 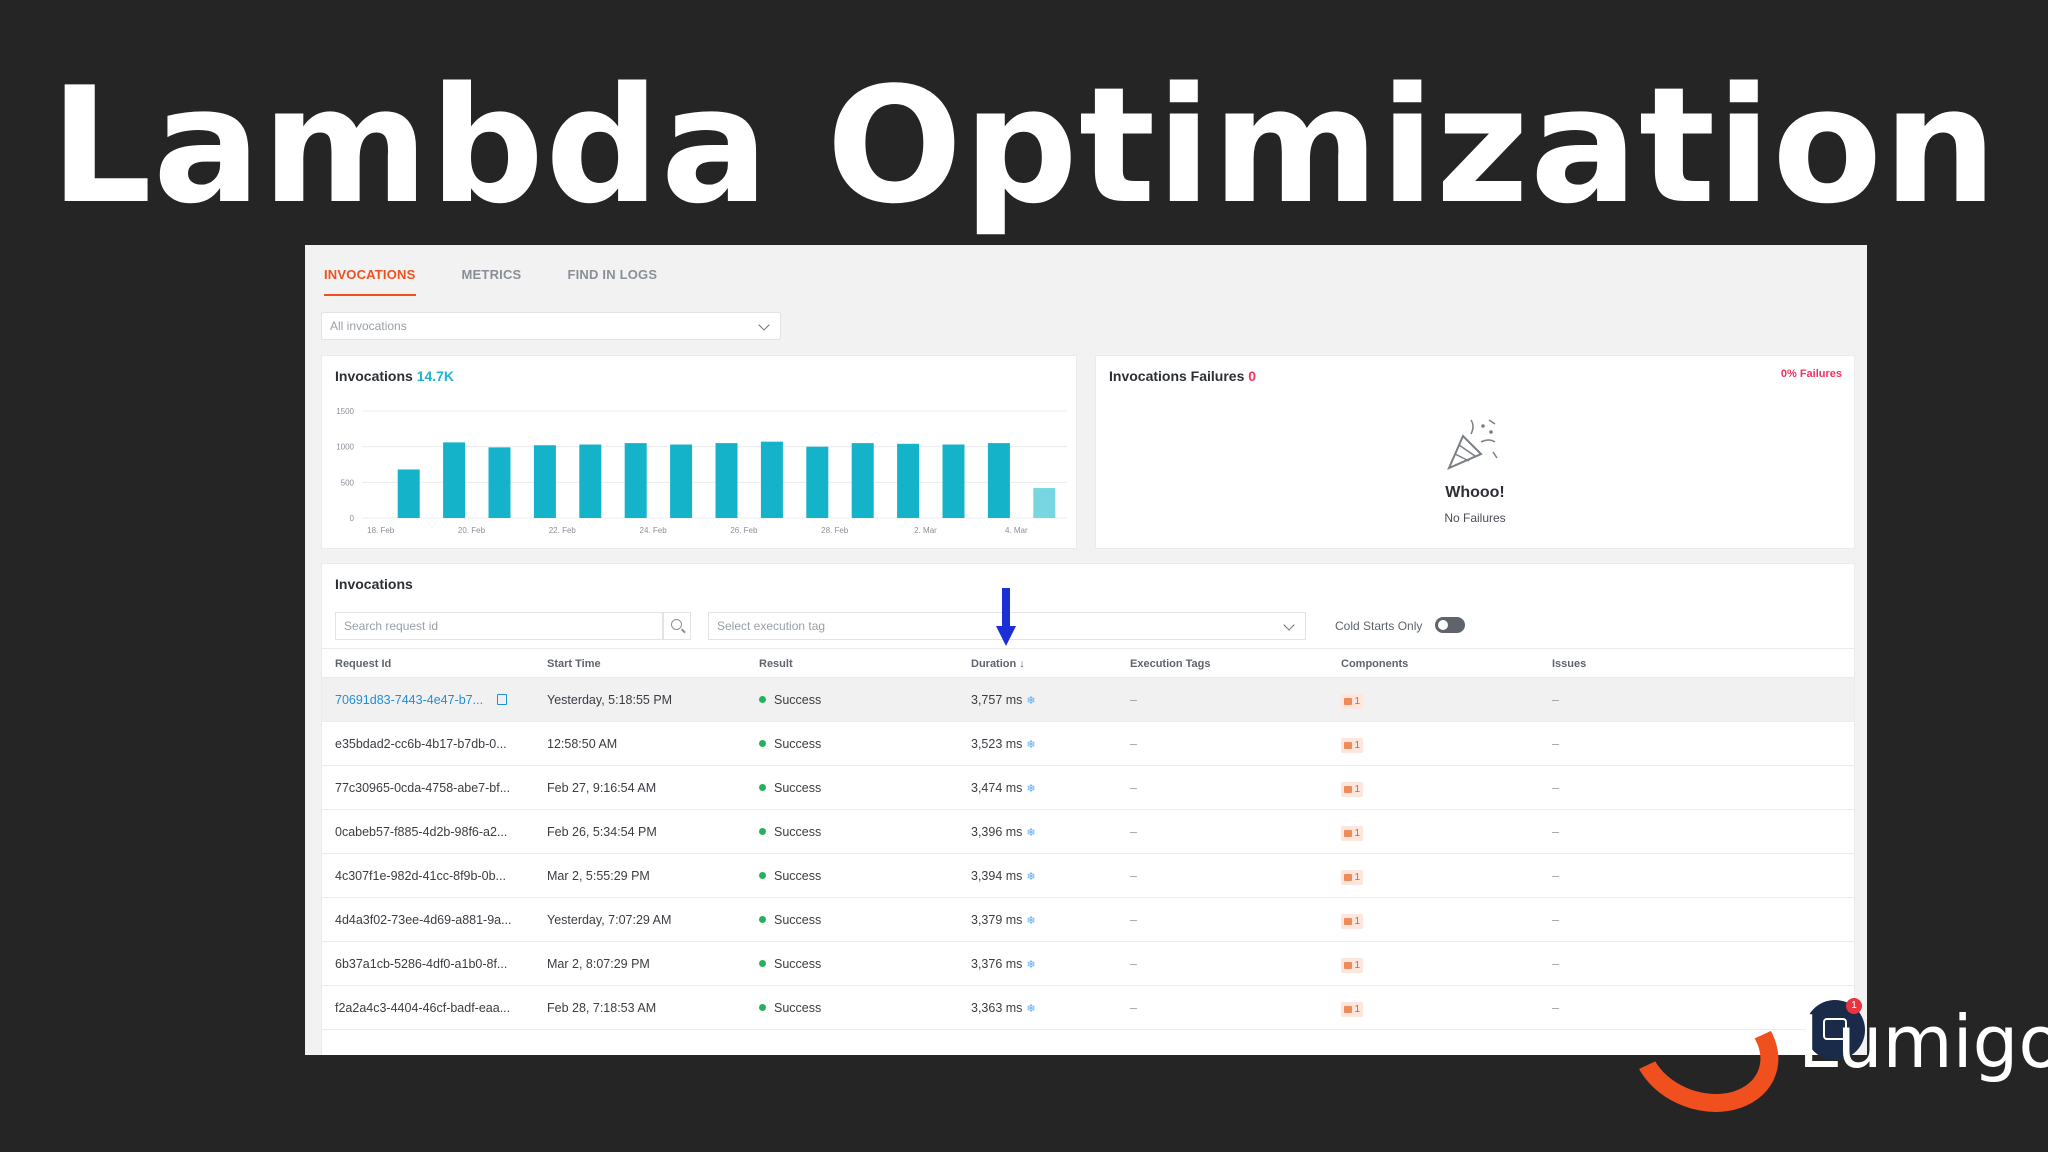 What do you see at coordinates (563, 530) in the screenshot?
I see `x-tick-label: 22. Feb` at bounding box center [563, 530].